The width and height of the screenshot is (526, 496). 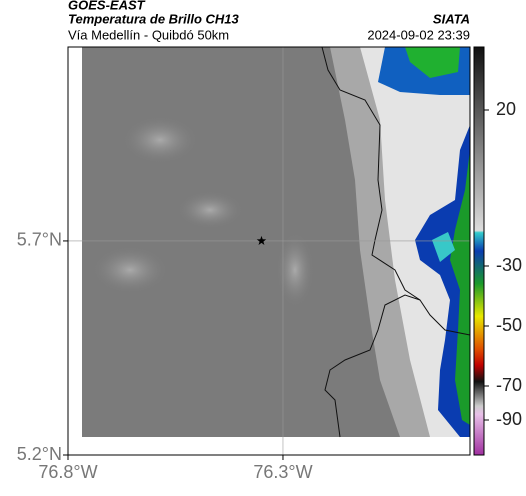 What do you see at coordinates (154, 18) in the screenshot?
I see `header-line2: Temperatura de Brillo CH13` at bounding box center [154, 18].